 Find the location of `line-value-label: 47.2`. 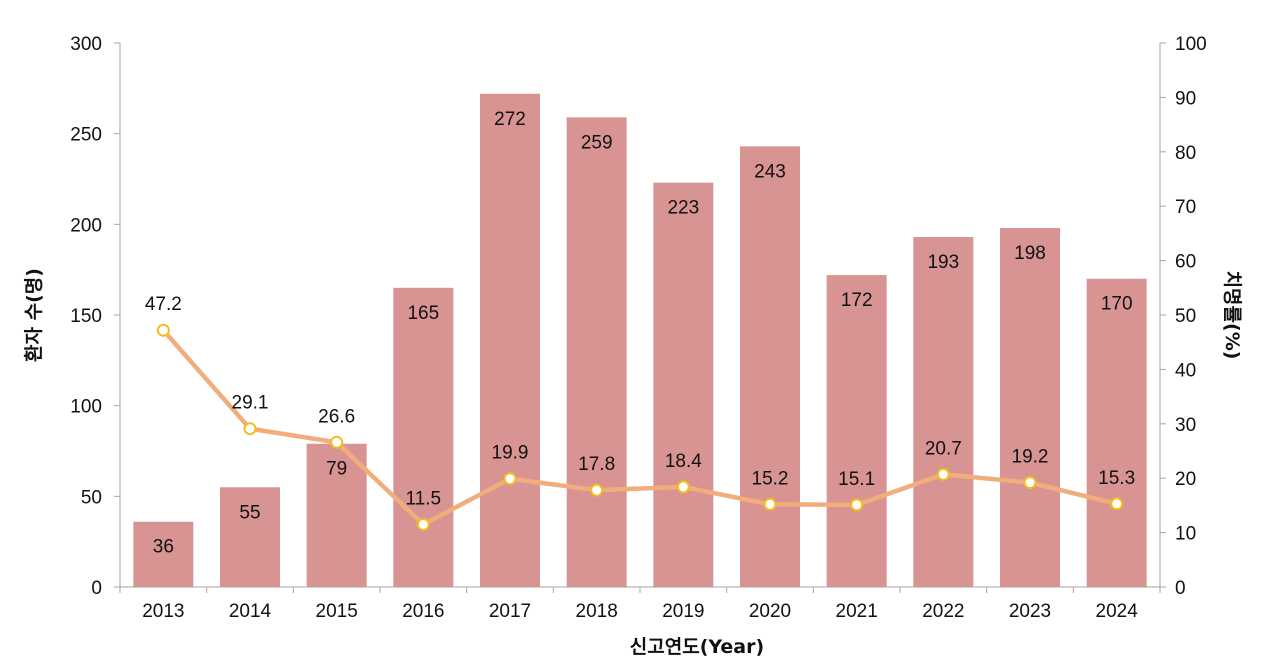

line-value-label: 47.2 is located at coordinates (163, 304).